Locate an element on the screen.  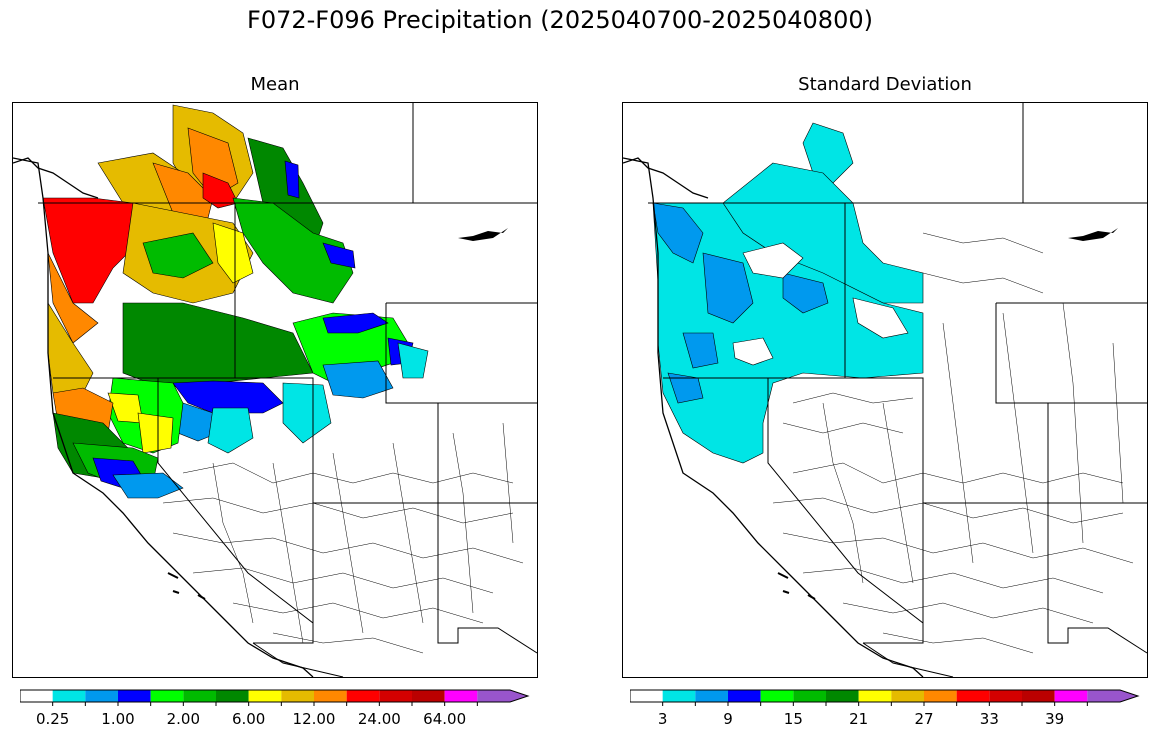
mean-colorbar-label: 1.00 is located at coordinates (118, 719).